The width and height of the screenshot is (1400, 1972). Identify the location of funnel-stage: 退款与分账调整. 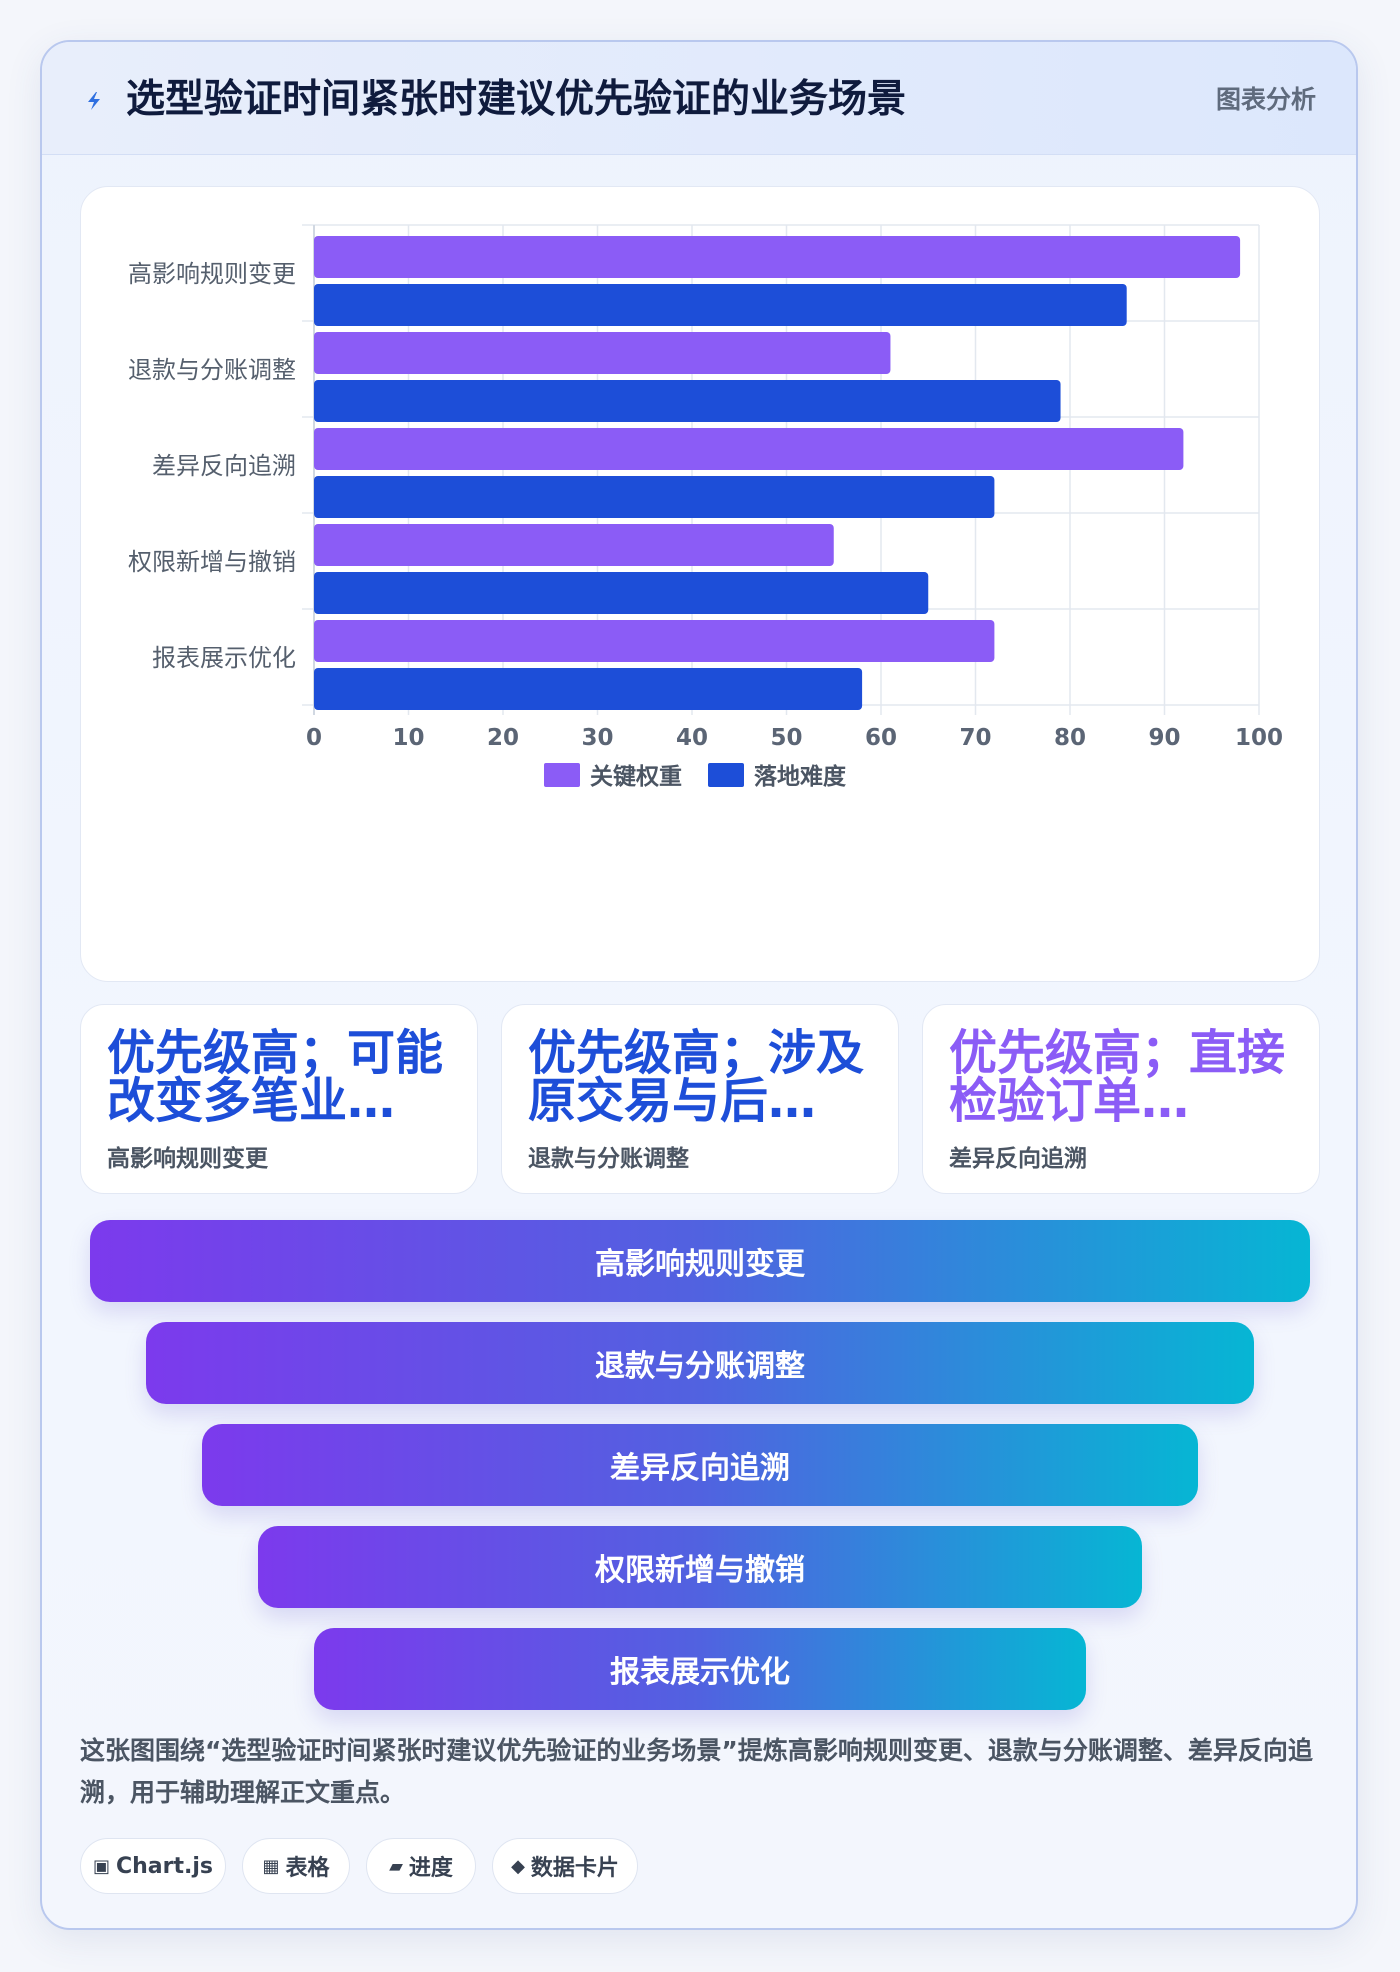
(700, 1363).